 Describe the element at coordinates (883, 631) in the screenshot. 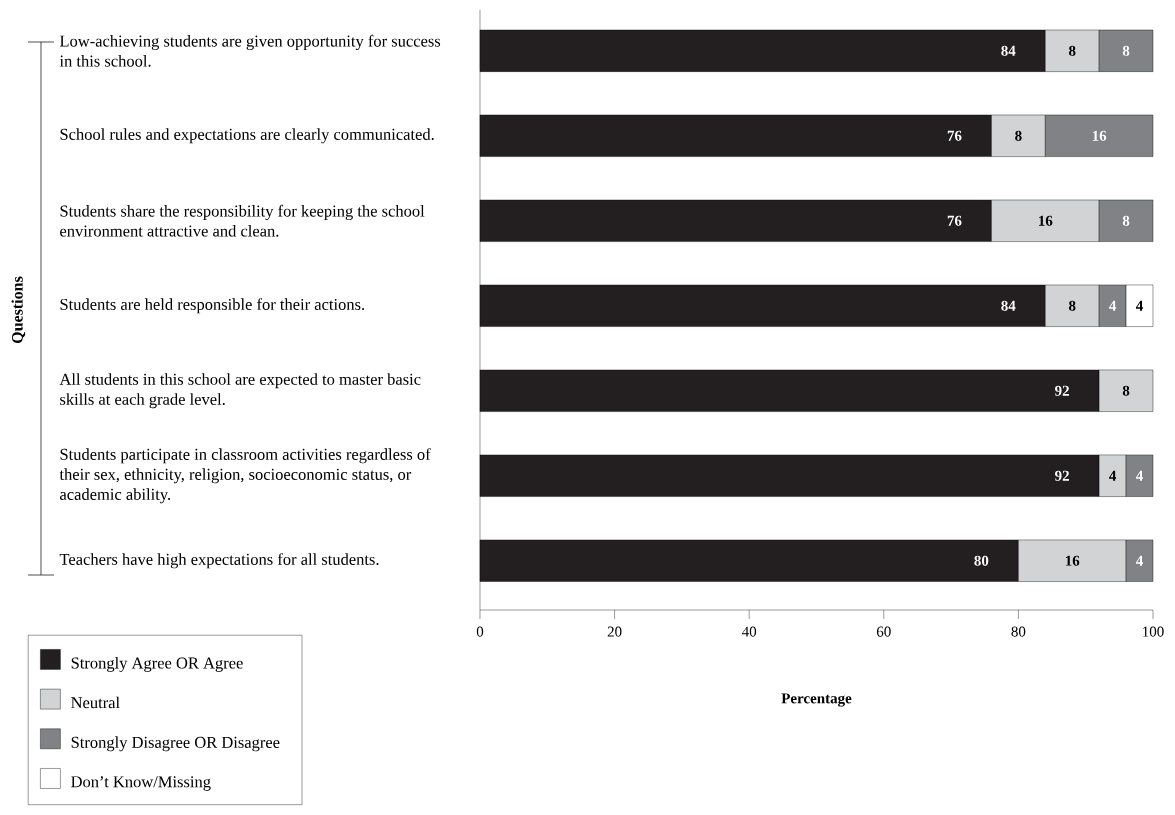

I see `x-tick-label: 60` at that location.